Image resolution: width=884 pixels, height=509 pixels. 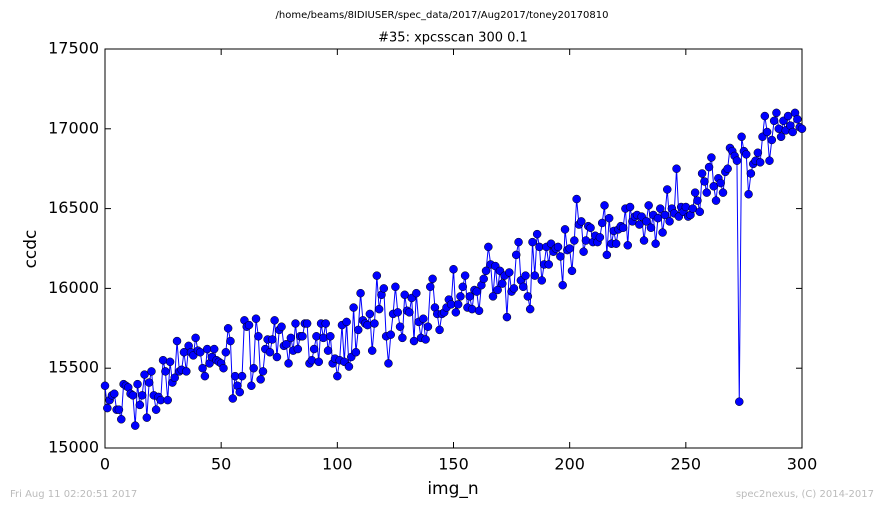 What do you see at coordinates (337, 464) in the screenshot?
I see `x-tick-label: 100` at bounding box center [337, 464].